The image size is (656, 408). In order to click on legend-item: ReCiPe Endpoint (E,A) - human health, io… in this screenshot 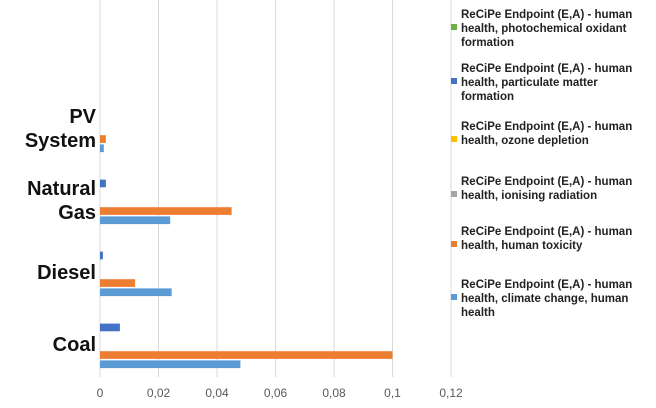, I will do `click(551, 189)`.